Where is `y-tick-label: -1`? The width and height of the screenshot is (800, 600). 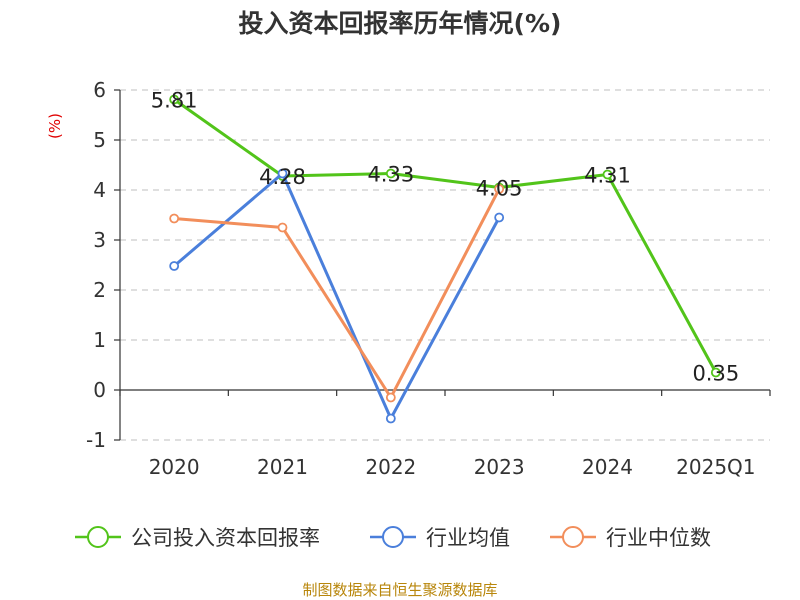
y-tick-label: -1 is located at coordinates (96, 440).